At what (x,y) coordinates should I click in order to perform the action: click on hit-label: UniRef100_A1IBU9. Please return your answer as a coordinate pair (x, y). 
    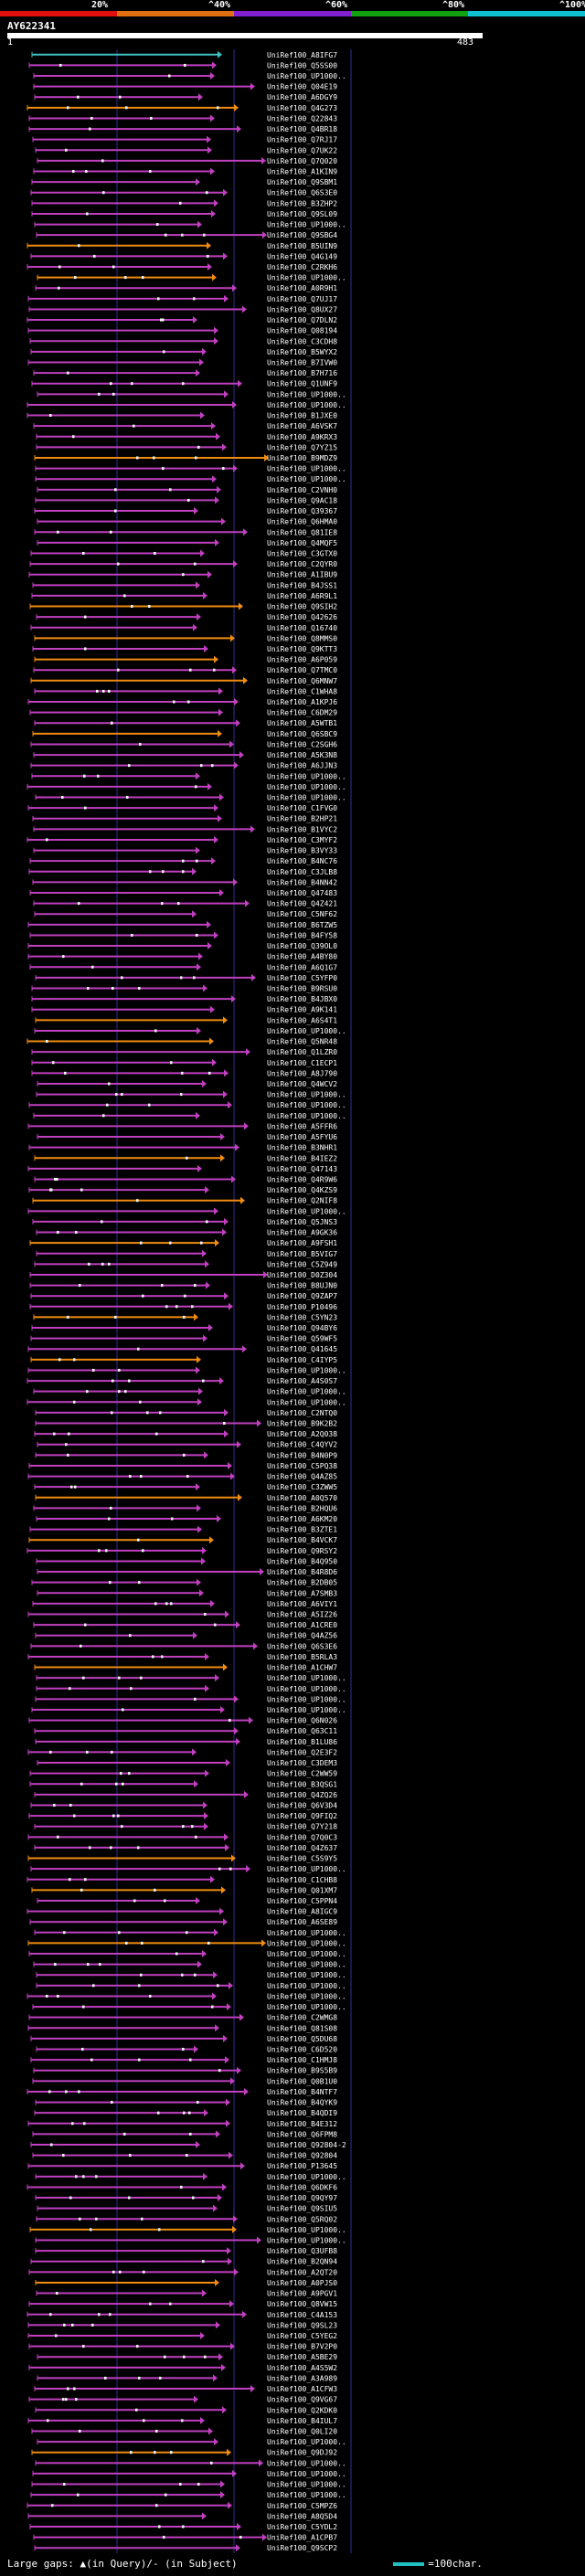
    Looking at the image, I should click on (302, 575).